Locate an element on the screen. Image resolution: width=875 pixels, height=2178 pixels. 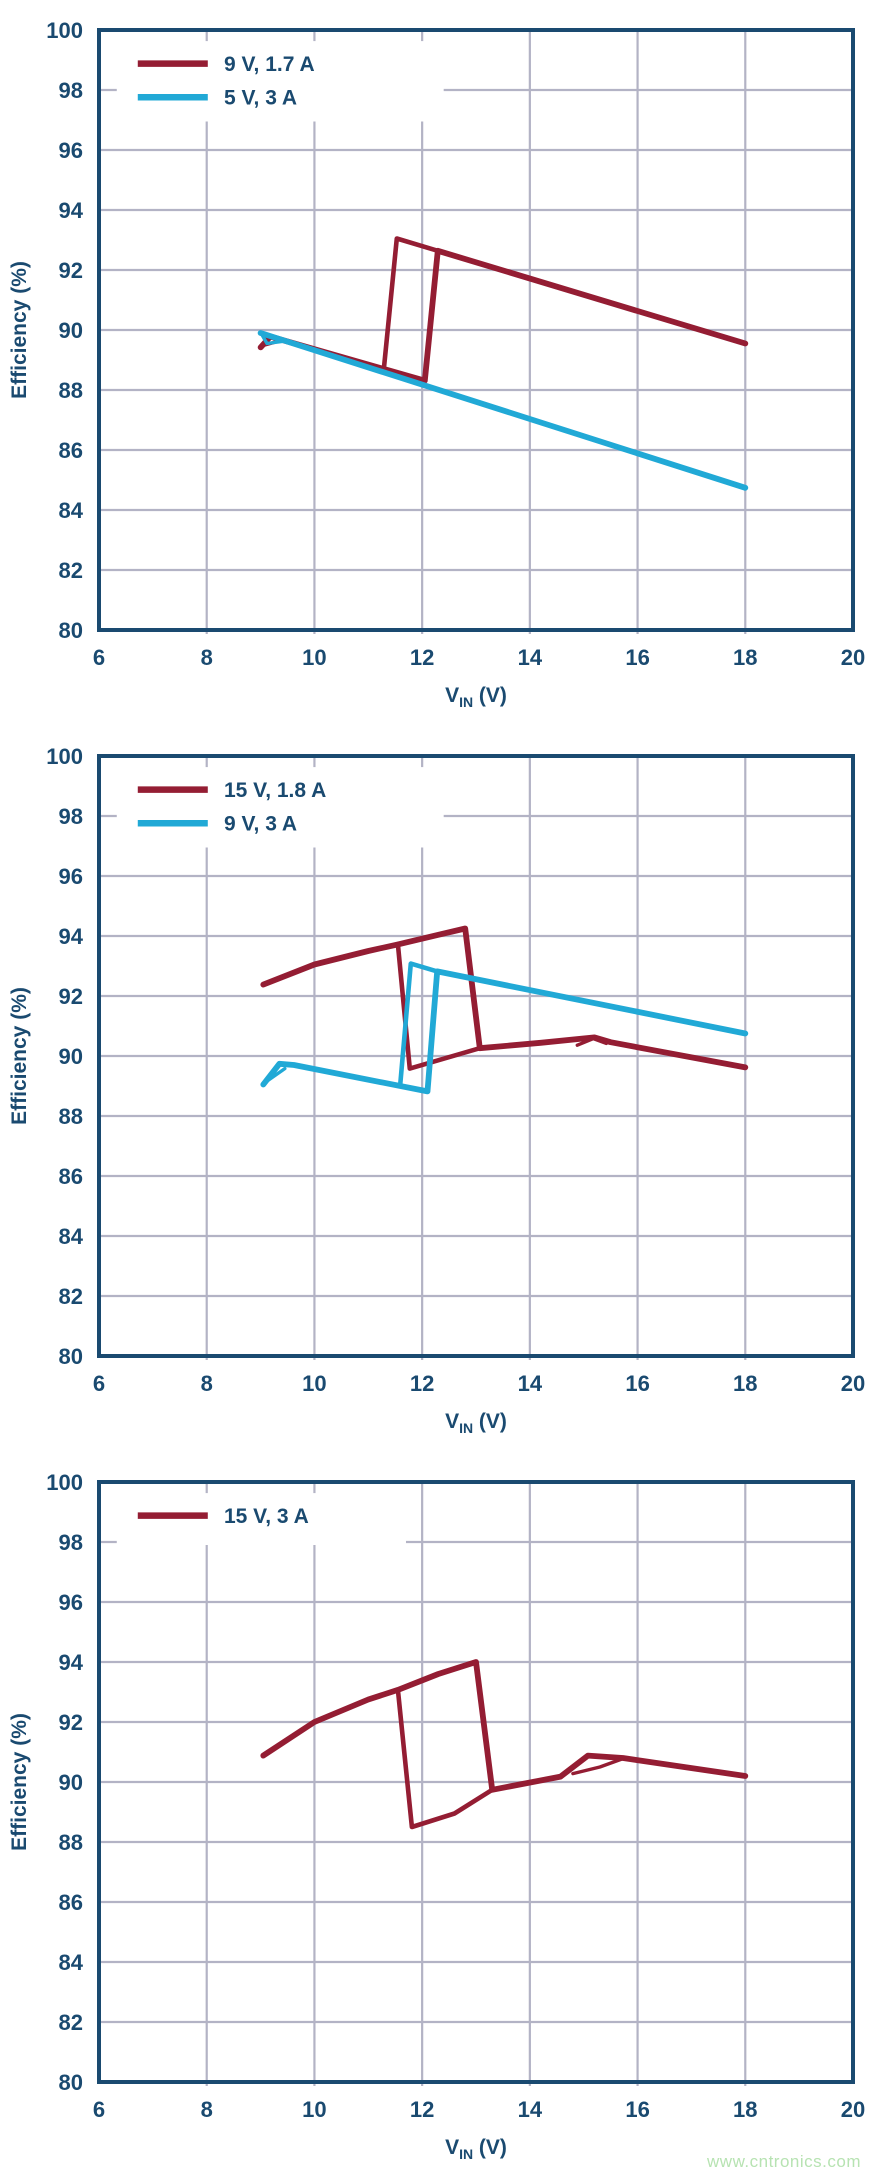
legend-label-0: 15 V, 1.8 A is located at coordinates (275, 790).